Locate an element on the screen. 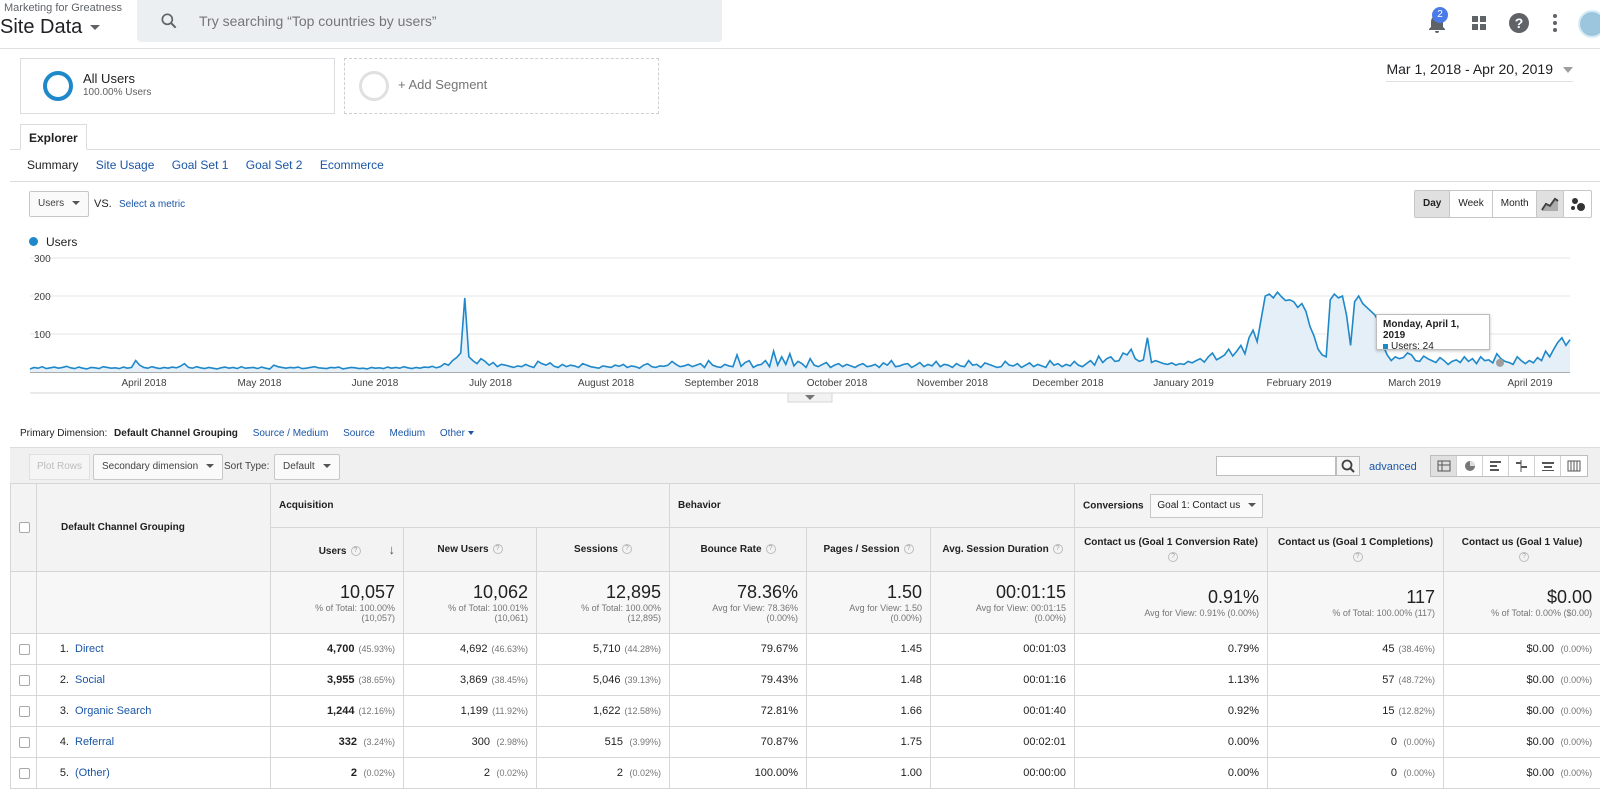 The width and height of the screenshot is (1600, 795). row-channel-link: Social is located at coordinates (90, 680).